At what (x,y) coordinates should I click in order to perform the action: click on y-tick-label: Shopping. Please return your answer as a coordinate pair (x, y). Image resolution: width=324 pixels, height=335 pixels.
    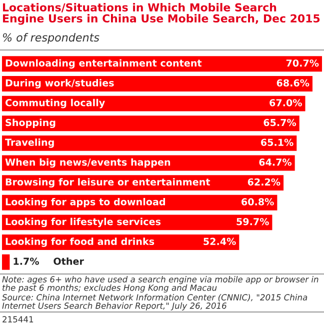
    Looking at the image, I should click on (31, 123).